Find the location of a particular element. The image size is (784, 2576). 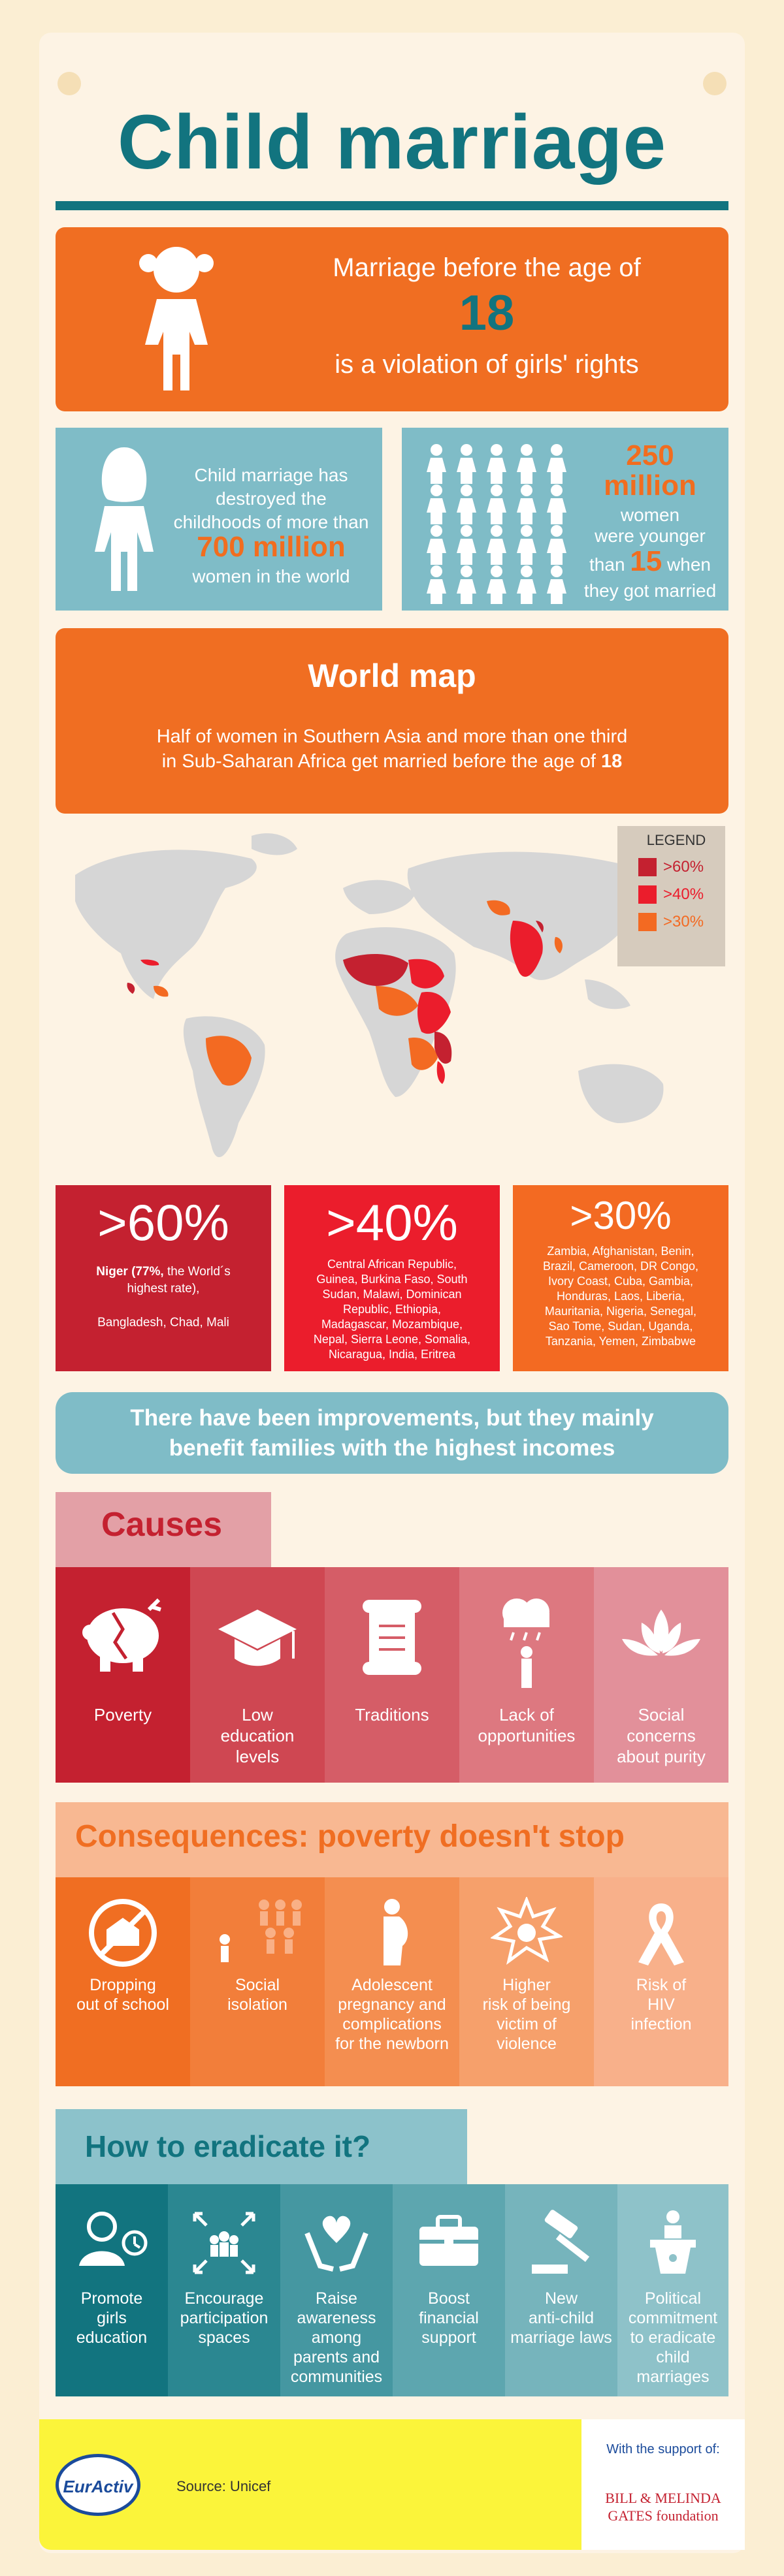

consequence-label: Risk of HIV infection is located at coordinates (661, 2005).